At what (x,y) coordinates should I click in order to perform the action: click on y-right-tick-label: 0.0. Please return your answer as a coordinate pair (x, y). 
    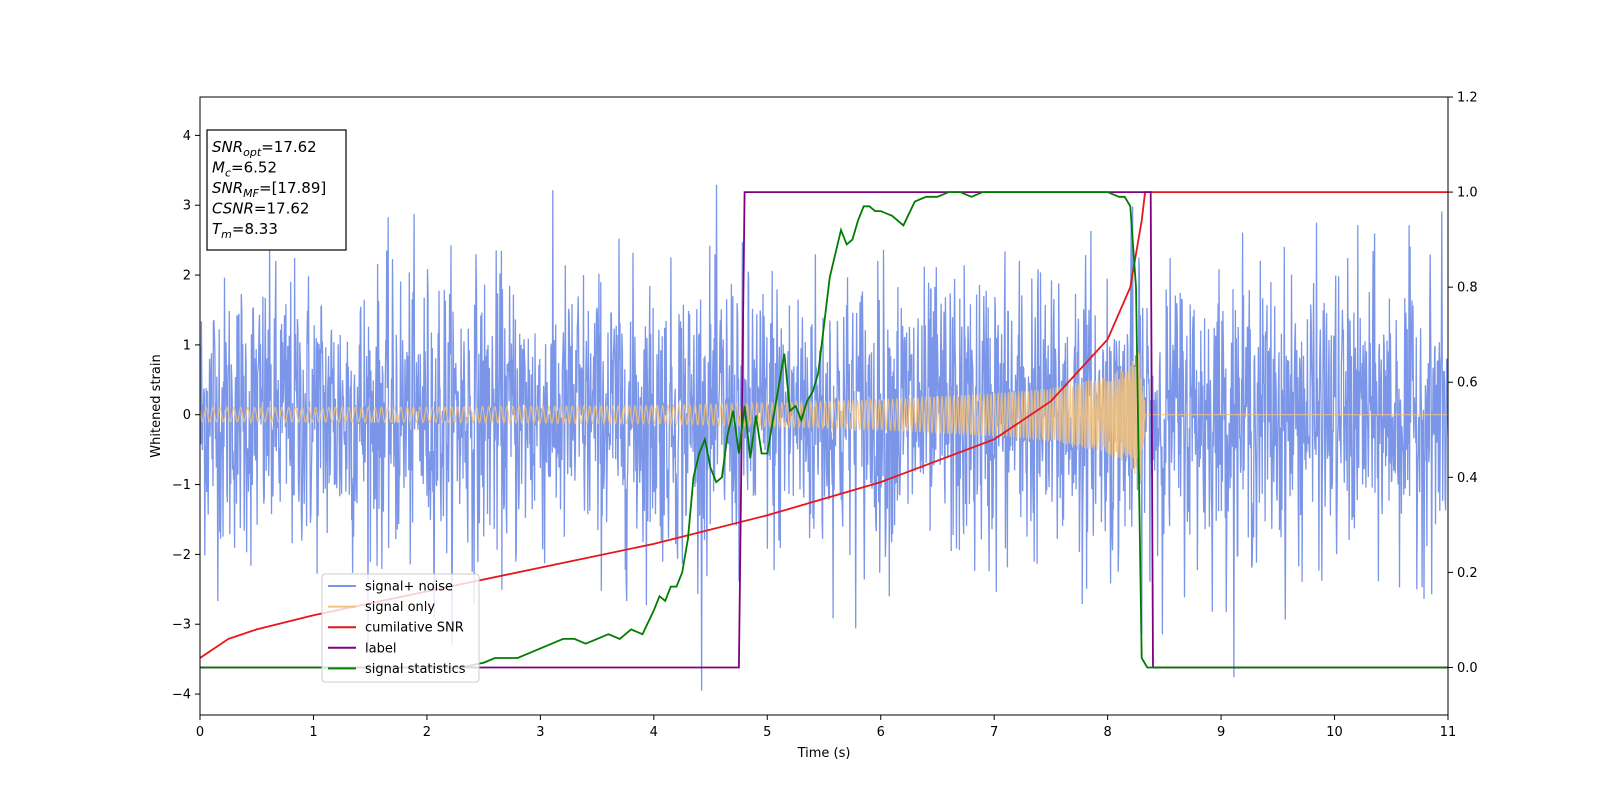
    Looking at the image, I should click on (1467, 668).